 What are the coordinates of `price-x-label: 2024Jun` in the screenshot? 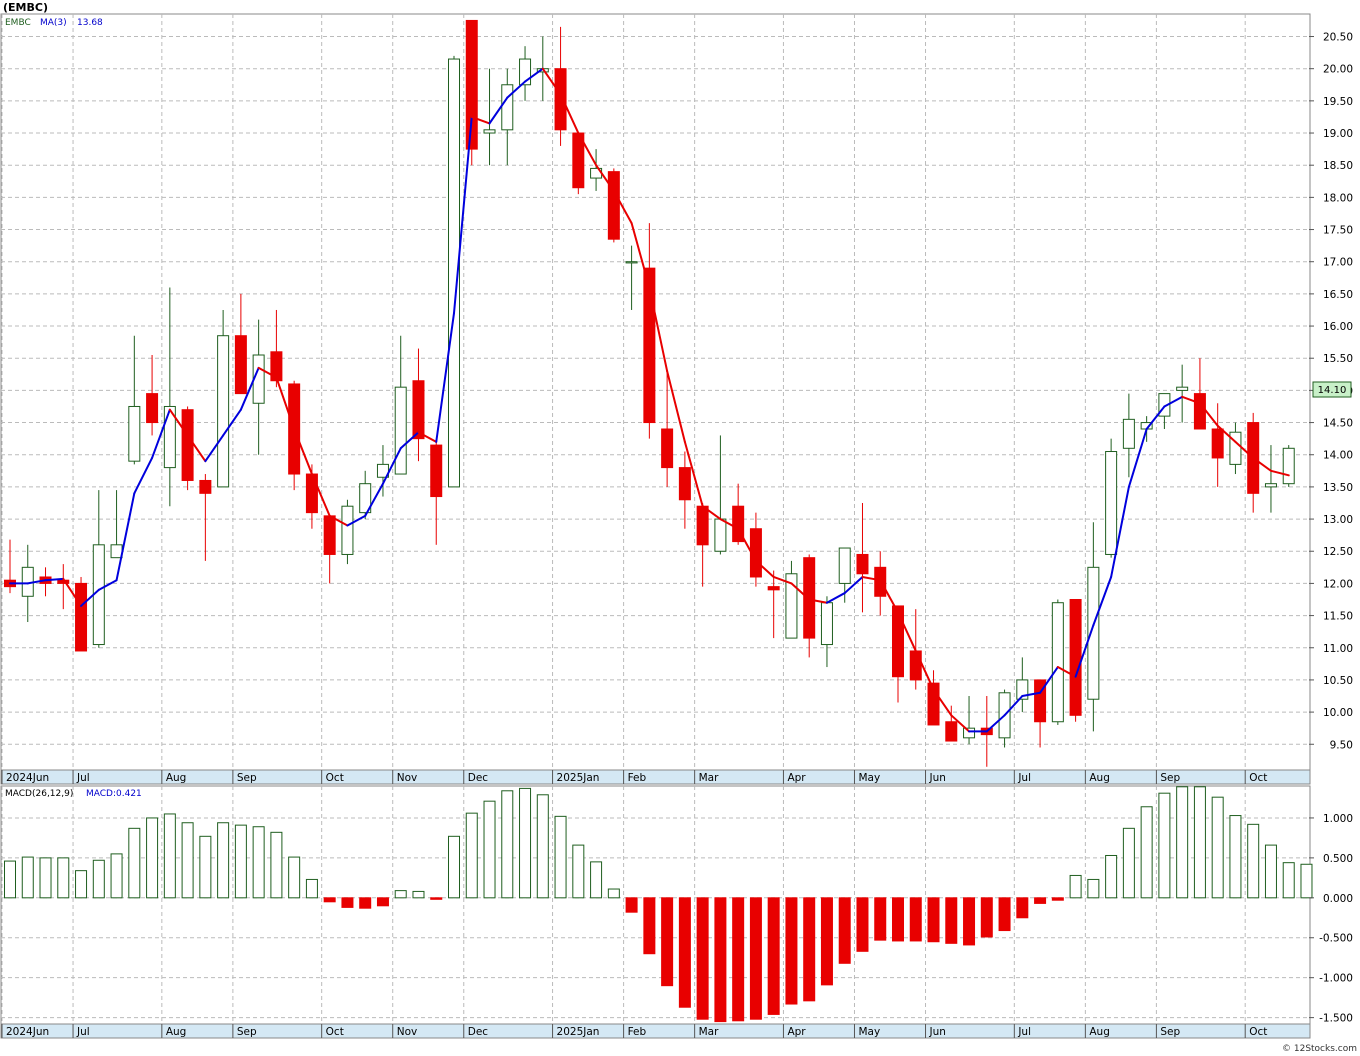 It's located at (27, 778).